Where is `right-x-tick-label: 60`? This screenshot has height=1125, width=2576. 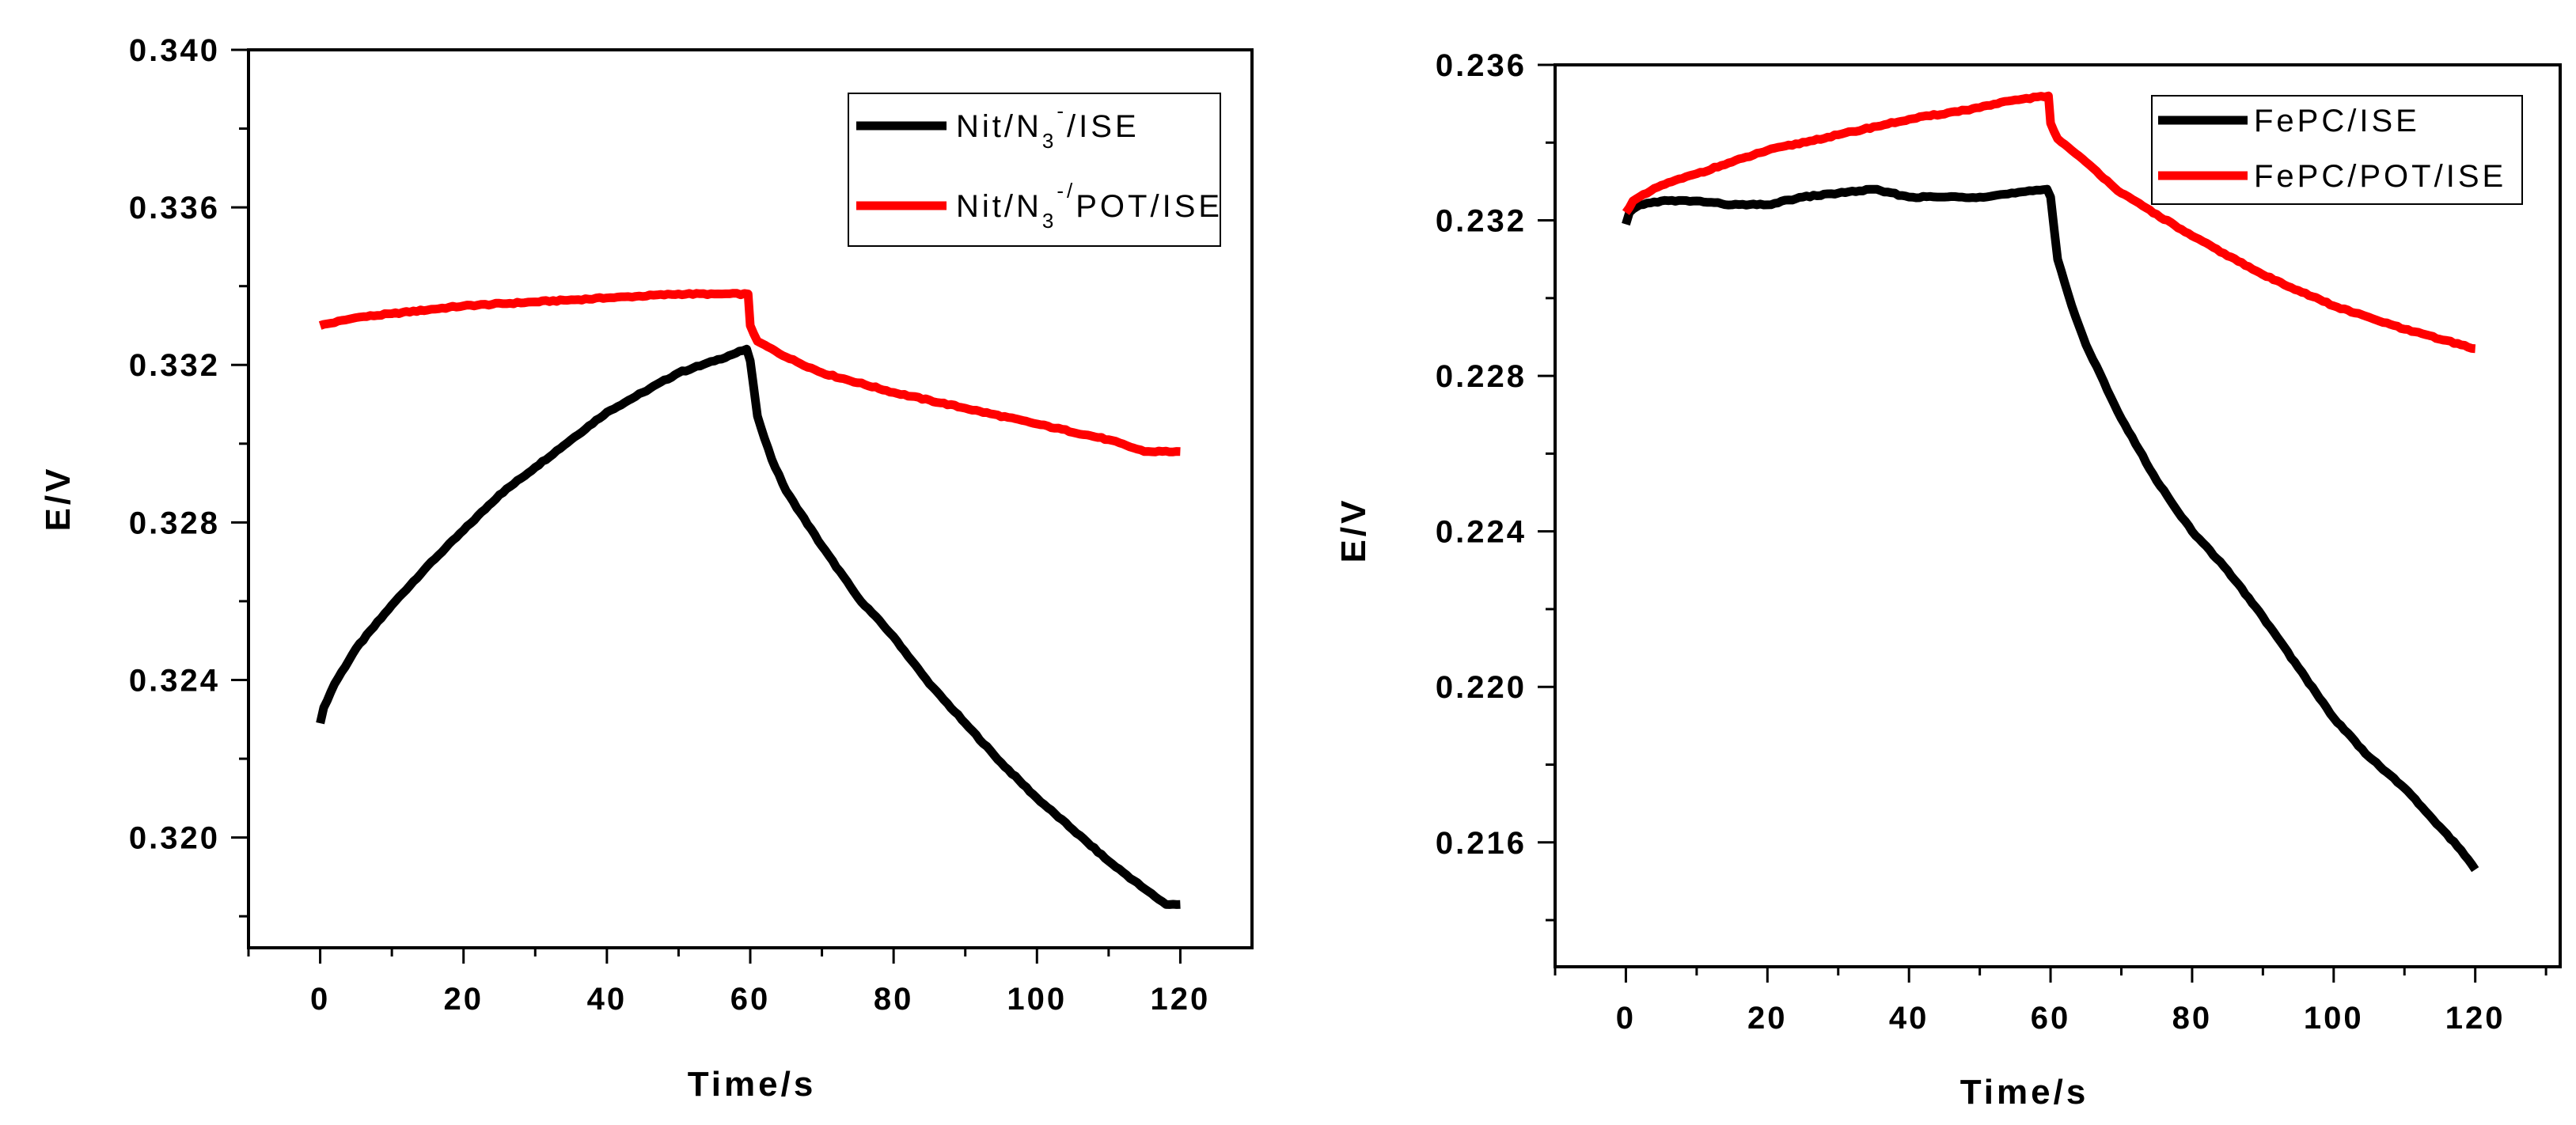 right-x-tick-label: 60 is located at coordinates (2051, 1018).